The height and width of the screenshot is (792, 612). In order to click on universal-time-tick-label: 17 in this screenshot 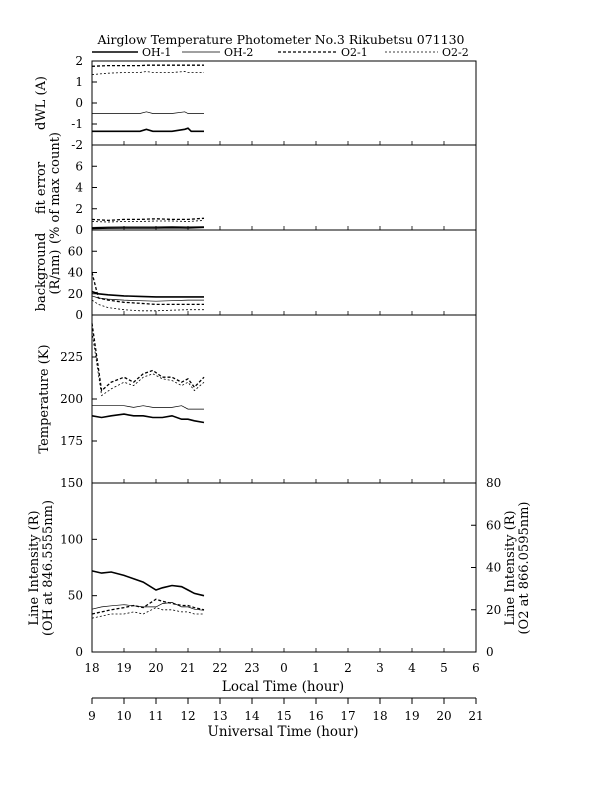, I will do `click(347, 716)`.